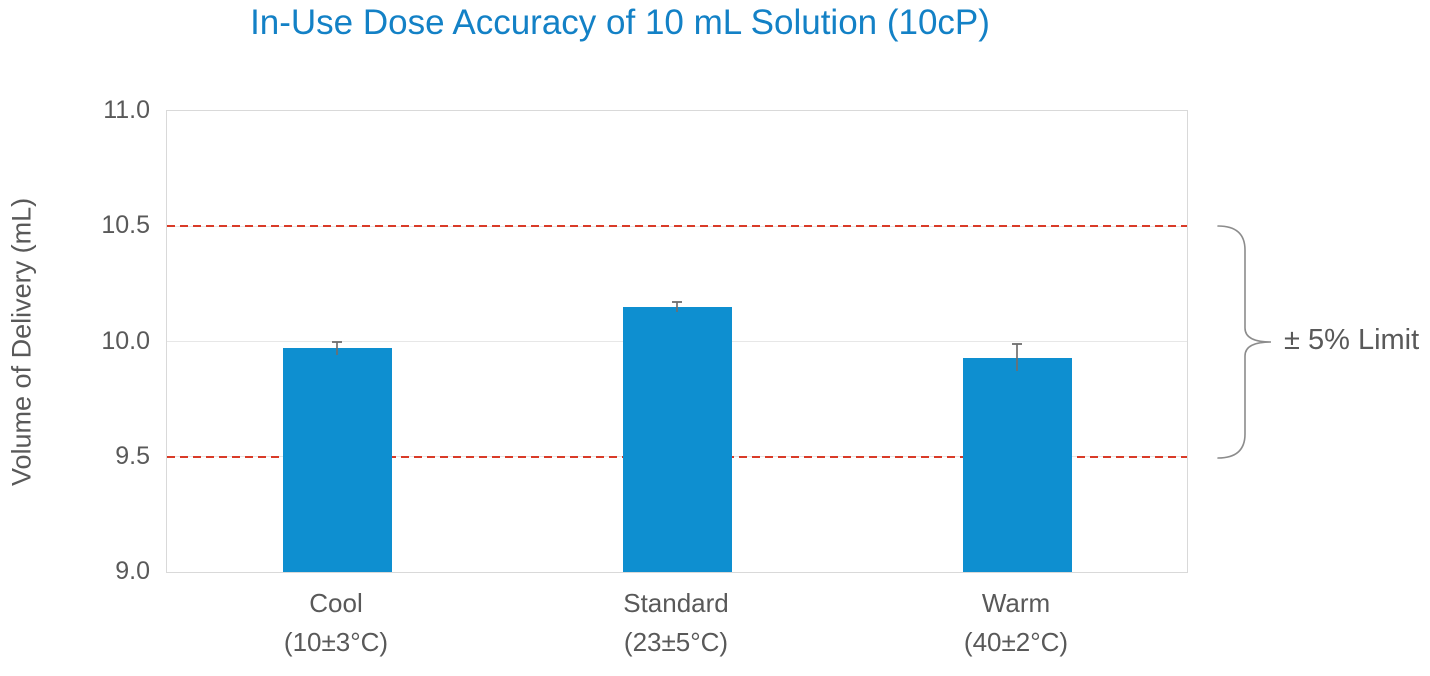  Describe the element at coordinates (1016, 603) in the screenshot. I see `category-name: Warm` at that location.